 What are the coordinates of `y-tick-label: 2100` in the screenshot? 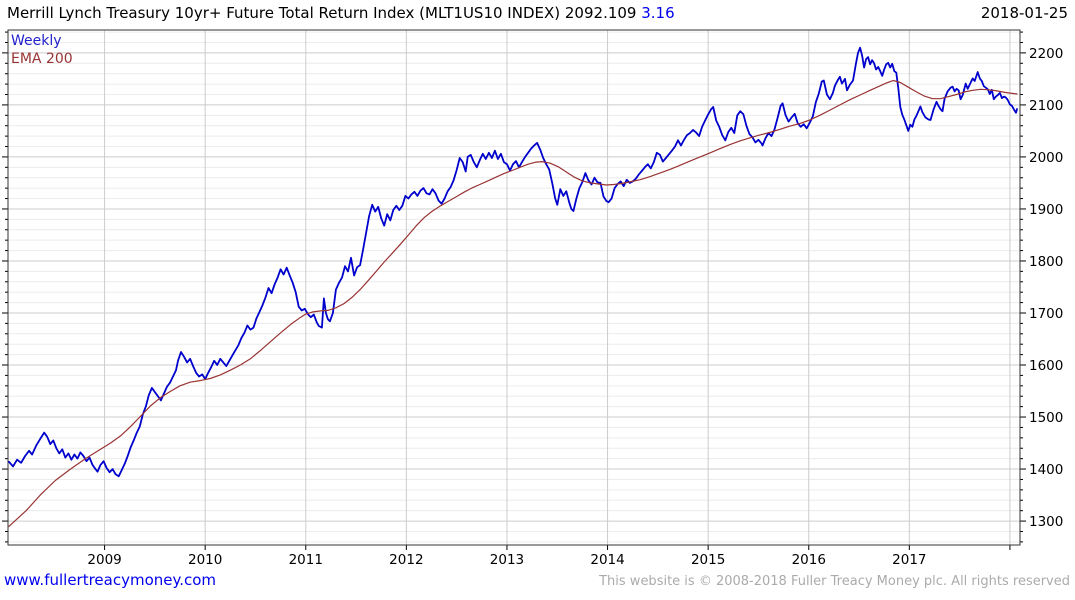 It's located at (1046, 106).